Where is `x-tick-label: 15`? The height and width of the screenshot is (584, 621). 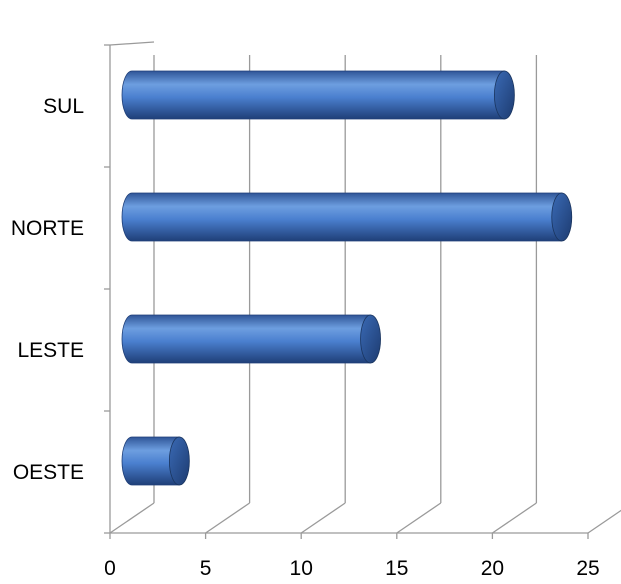 x-tick-label: 15 is located at coordinates (396, 568).